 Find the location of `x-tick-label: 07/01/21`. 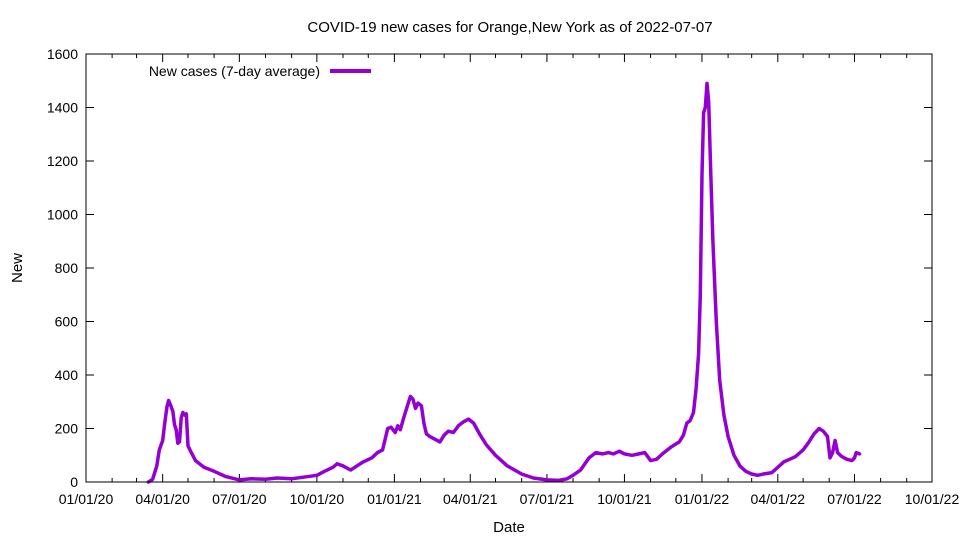

x-tick-label: 07/01/21 is located at coordinates (547, 499).